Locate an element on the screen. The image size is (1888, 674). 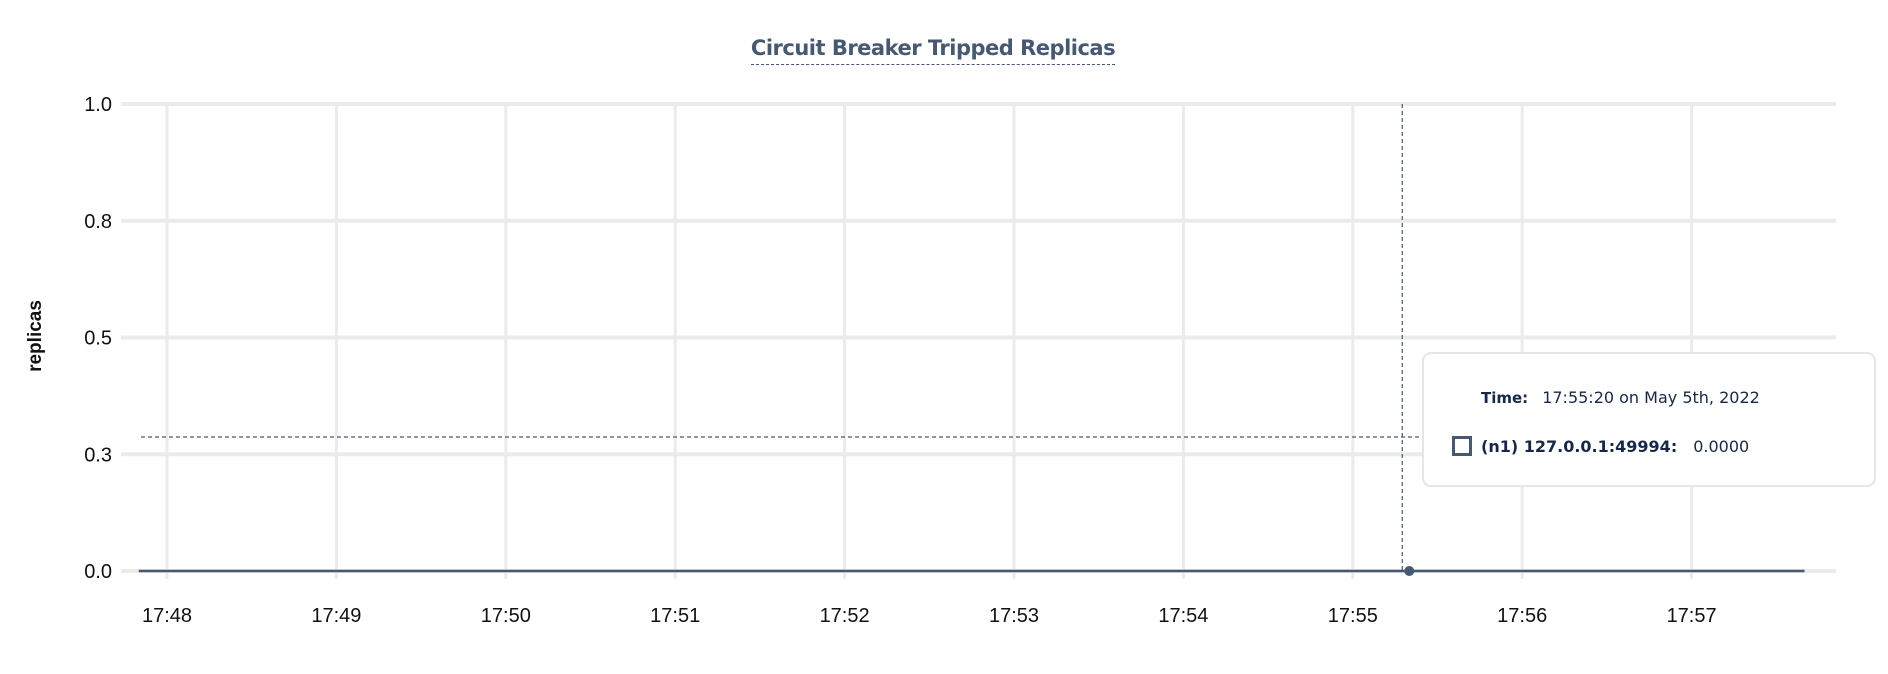
x-tick-label: 17:55 is located at coordinates (1353, 616).